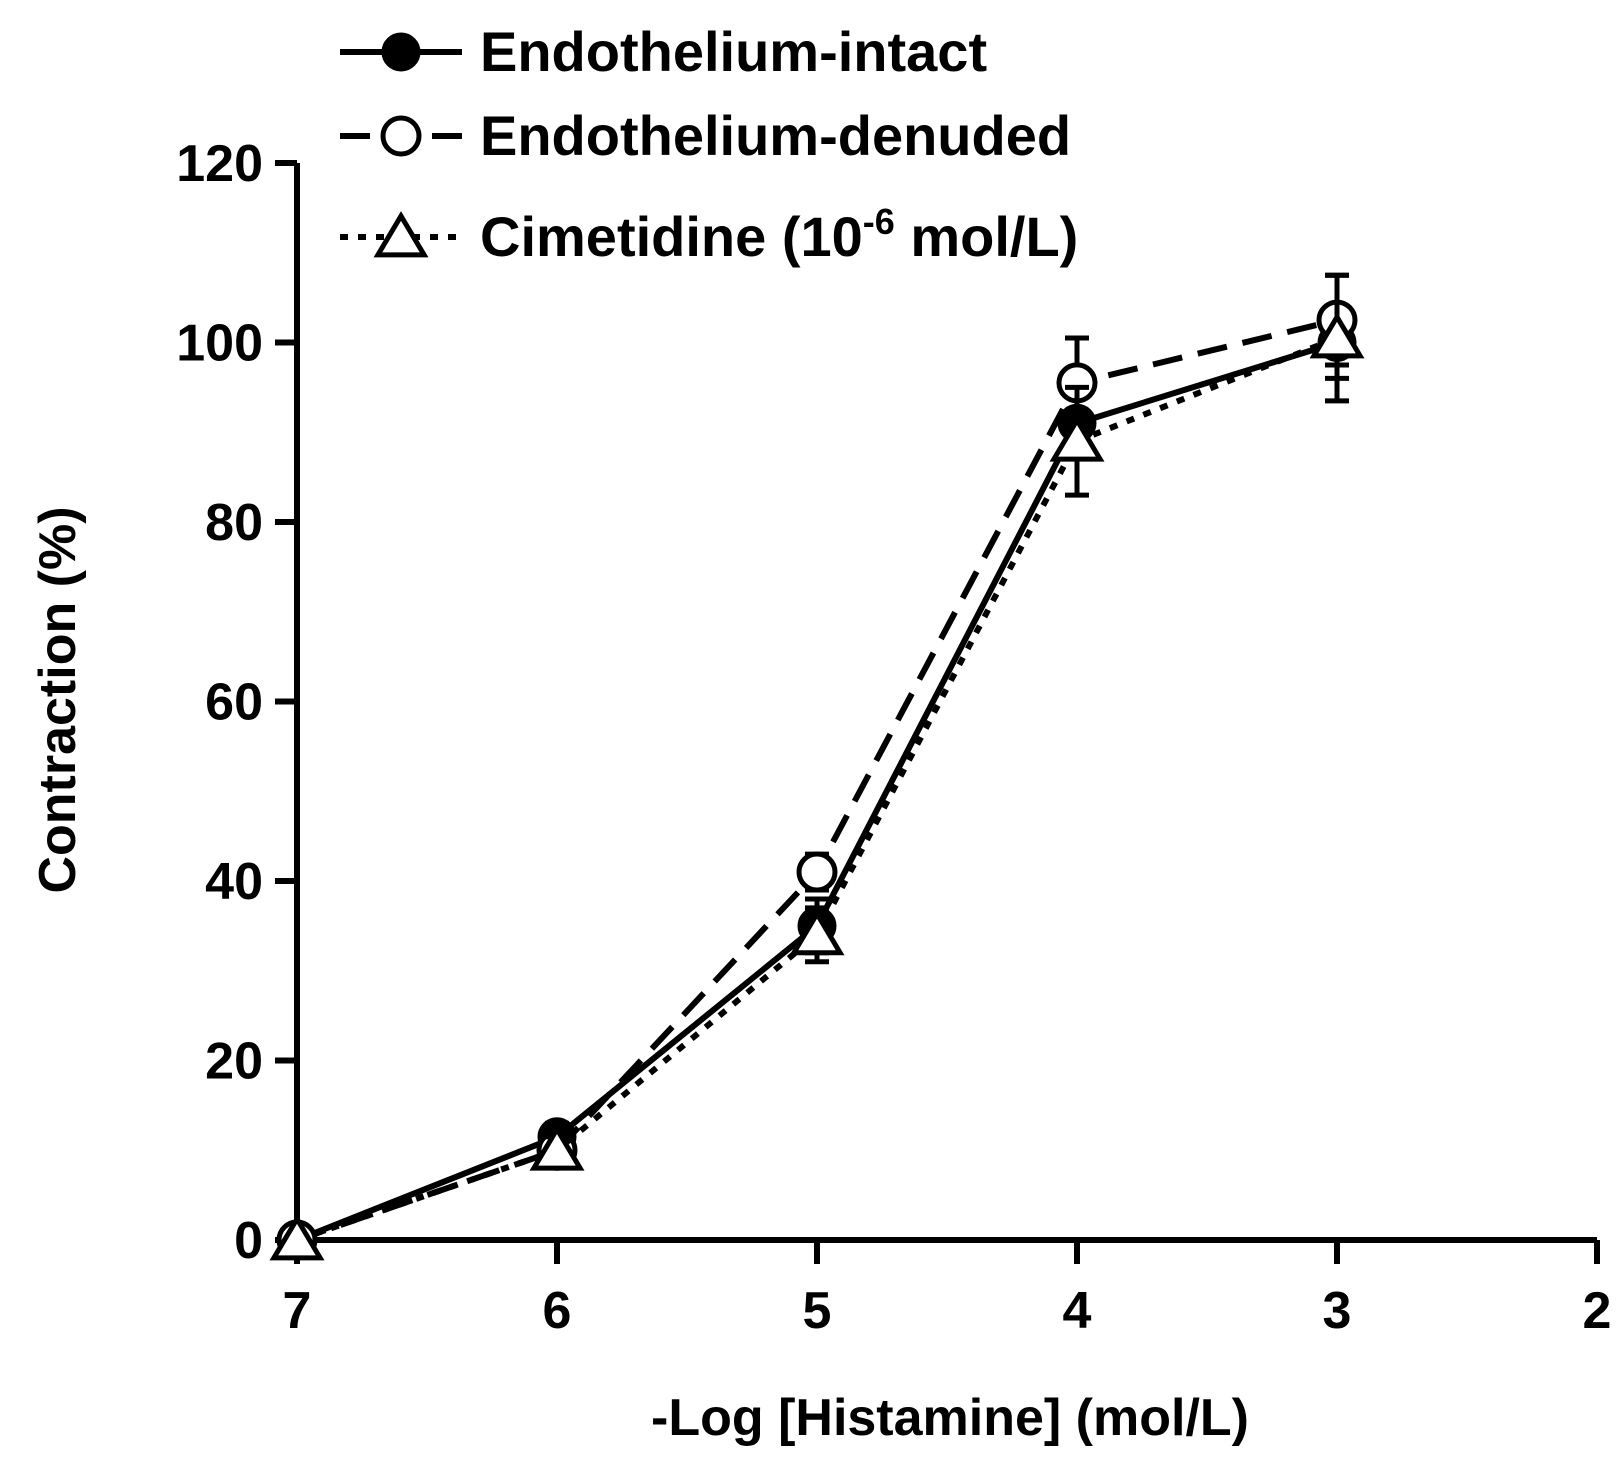  I want to click on x-tick-label: 3, so click(1337, 1311).